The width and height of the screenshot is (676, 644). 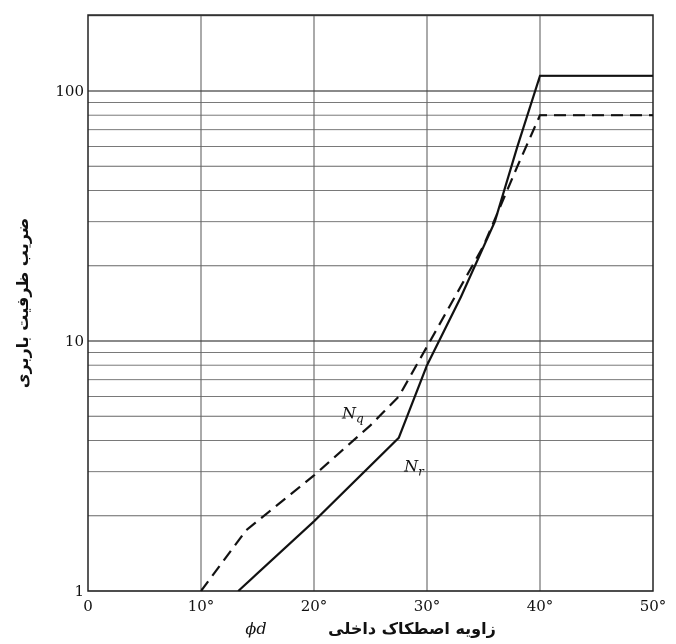 I want to click on x-tick-label: 30°, so click(x=427, y=606).